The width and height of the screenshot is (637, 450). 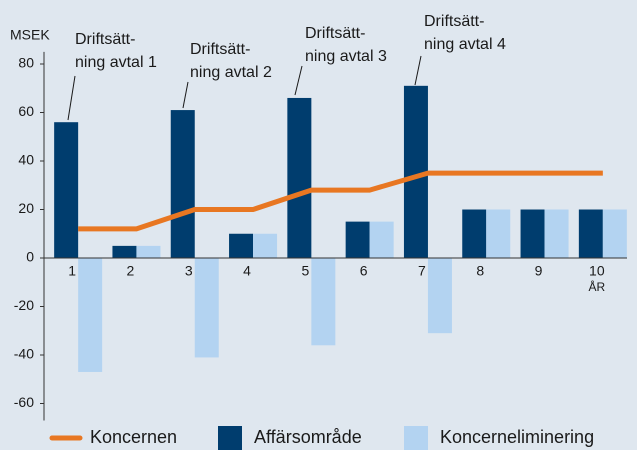 I want to click on y-tick-label: -60, so click(x=24, y=402).